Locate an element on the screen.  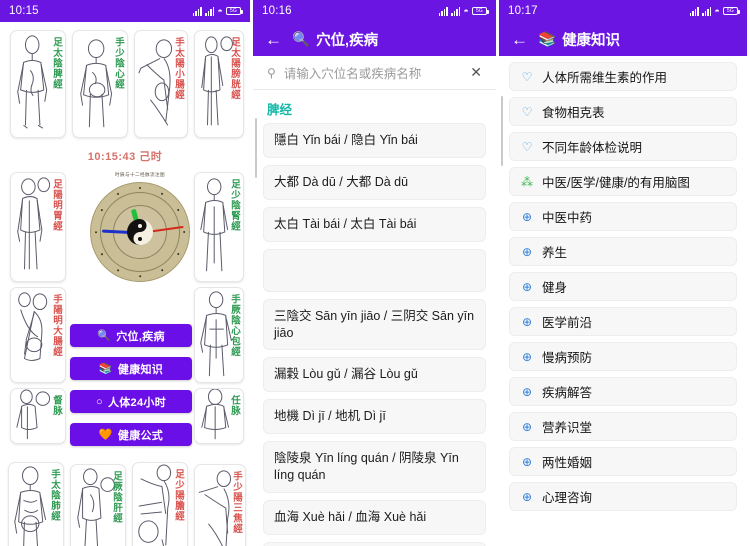
meridian-card: 足少陽膽經 is located at coordinates (160, 504).